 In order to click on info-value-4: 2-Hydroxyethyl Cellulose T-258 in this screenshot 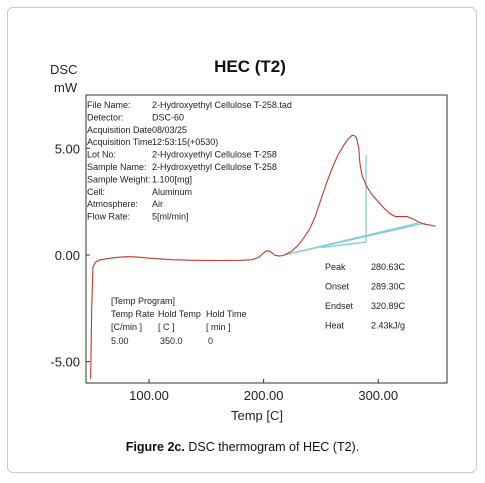, I will do `click(214, 155)`.